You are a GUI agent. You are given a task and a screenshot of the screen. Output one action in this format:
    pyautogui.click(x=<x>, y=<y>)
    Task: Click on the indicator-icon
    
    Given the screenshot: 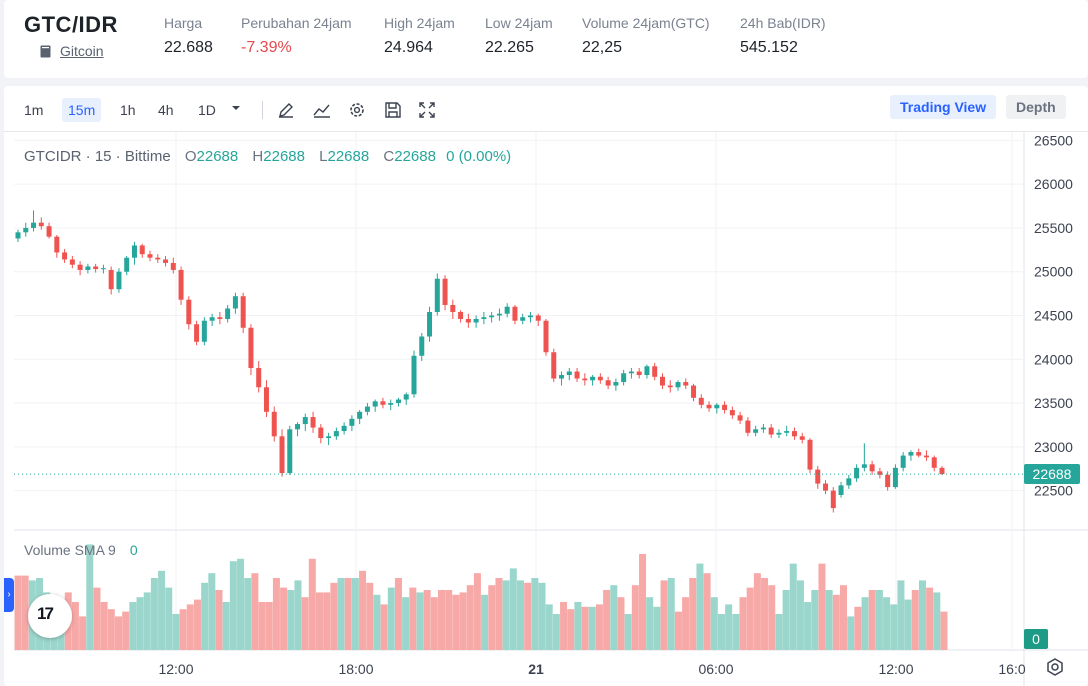 What is the action you would take?
    pyautogui.click(x=322, y=110)
    